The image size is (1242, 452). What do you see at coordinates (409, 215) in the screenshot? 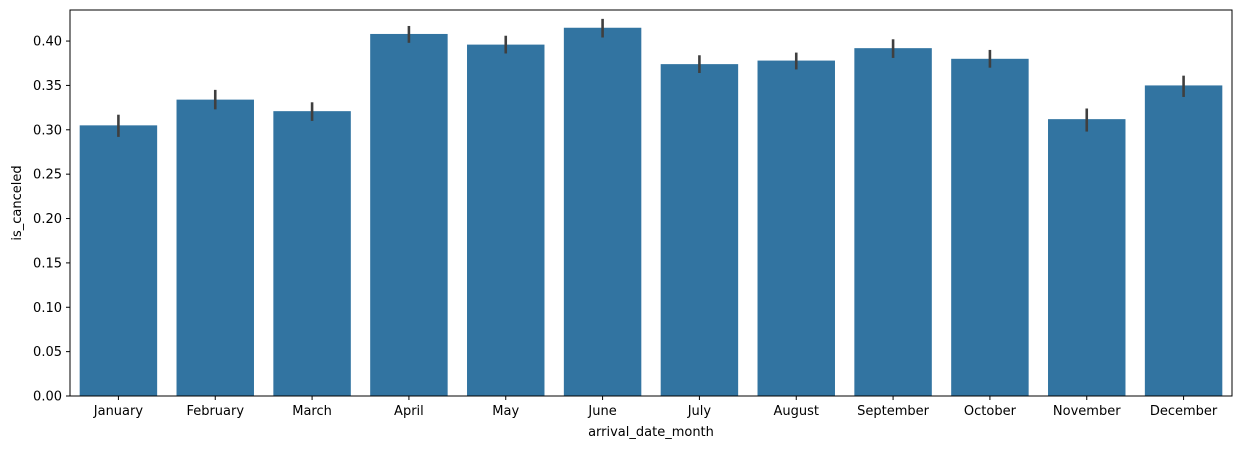
I see `bar-april` at bounding box center [409, 215].